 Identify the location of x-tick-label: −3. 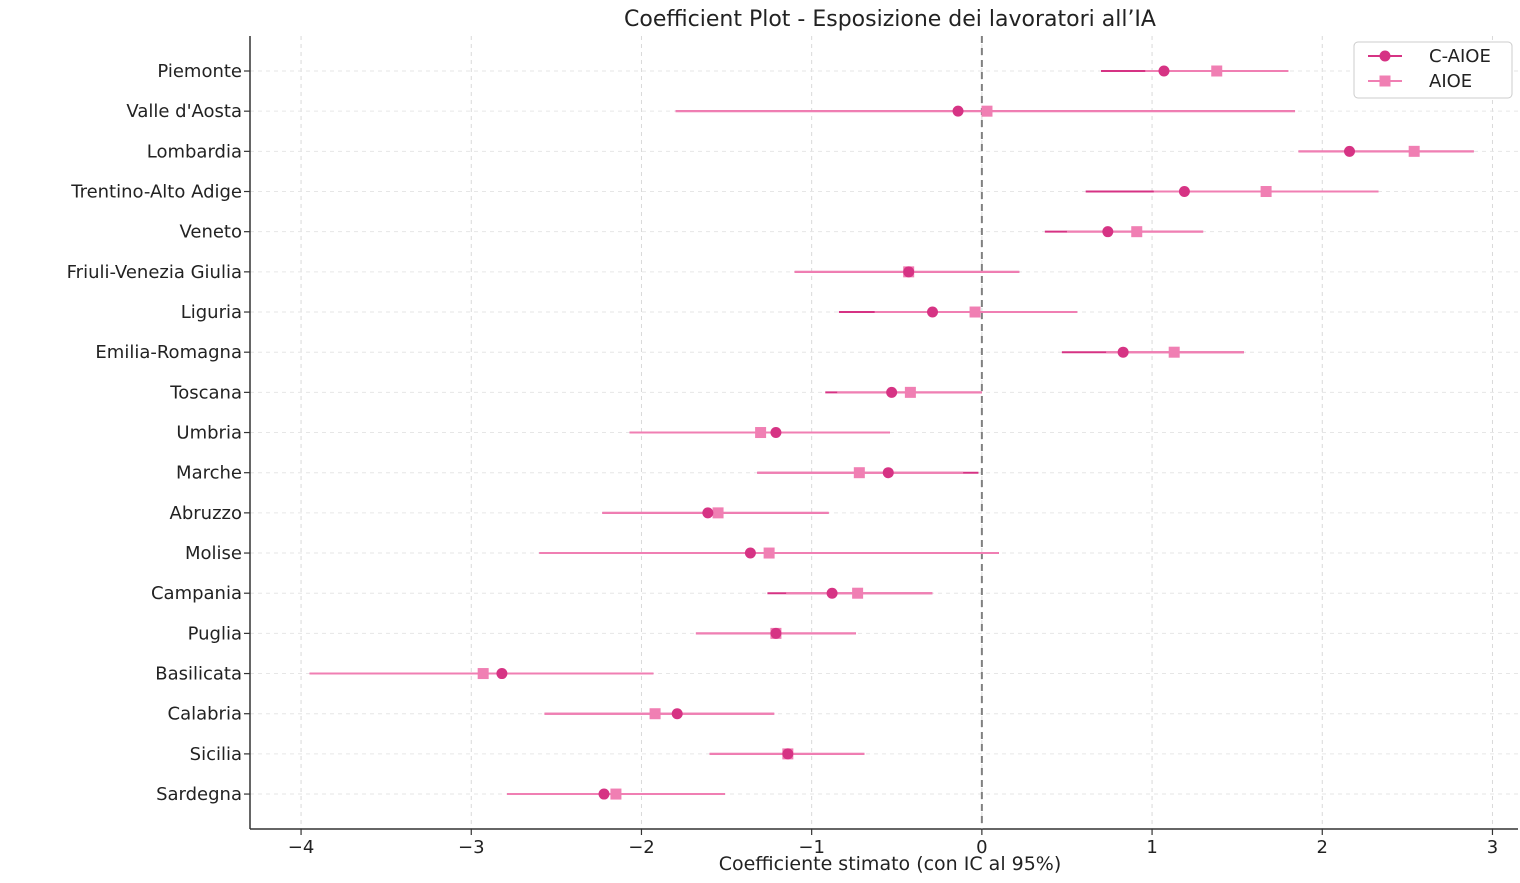
(471, 847).